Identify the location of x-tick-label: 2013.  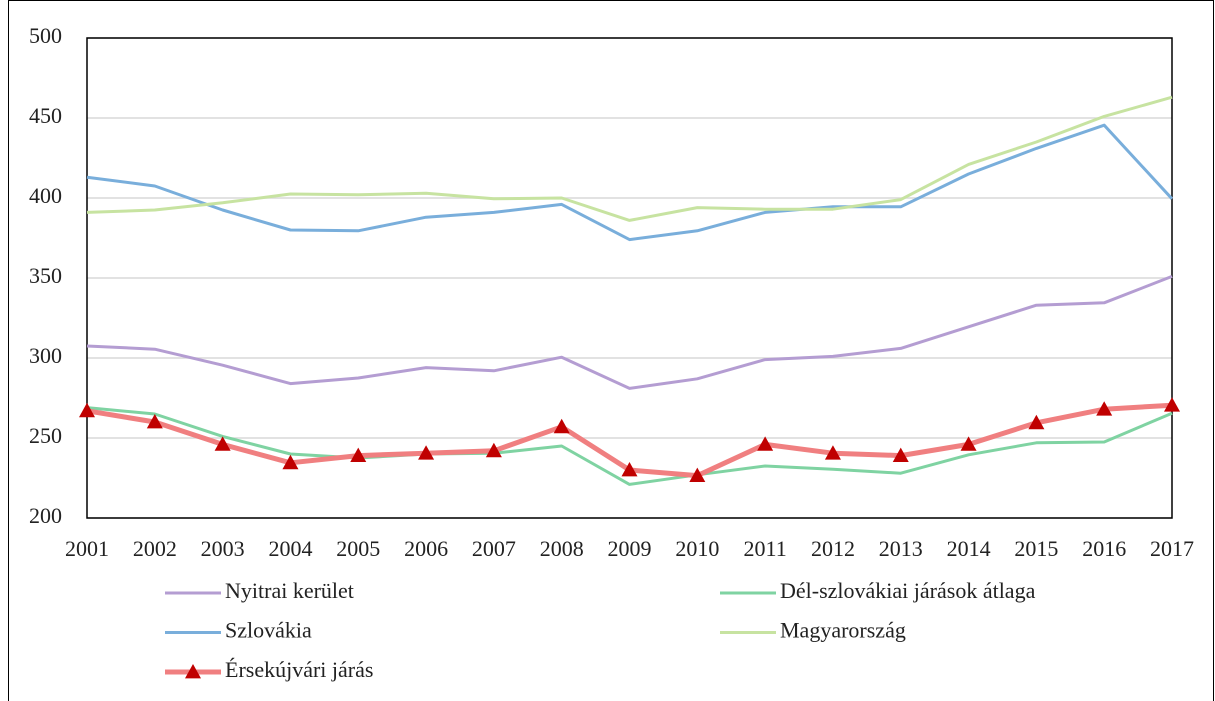
(901, 548).